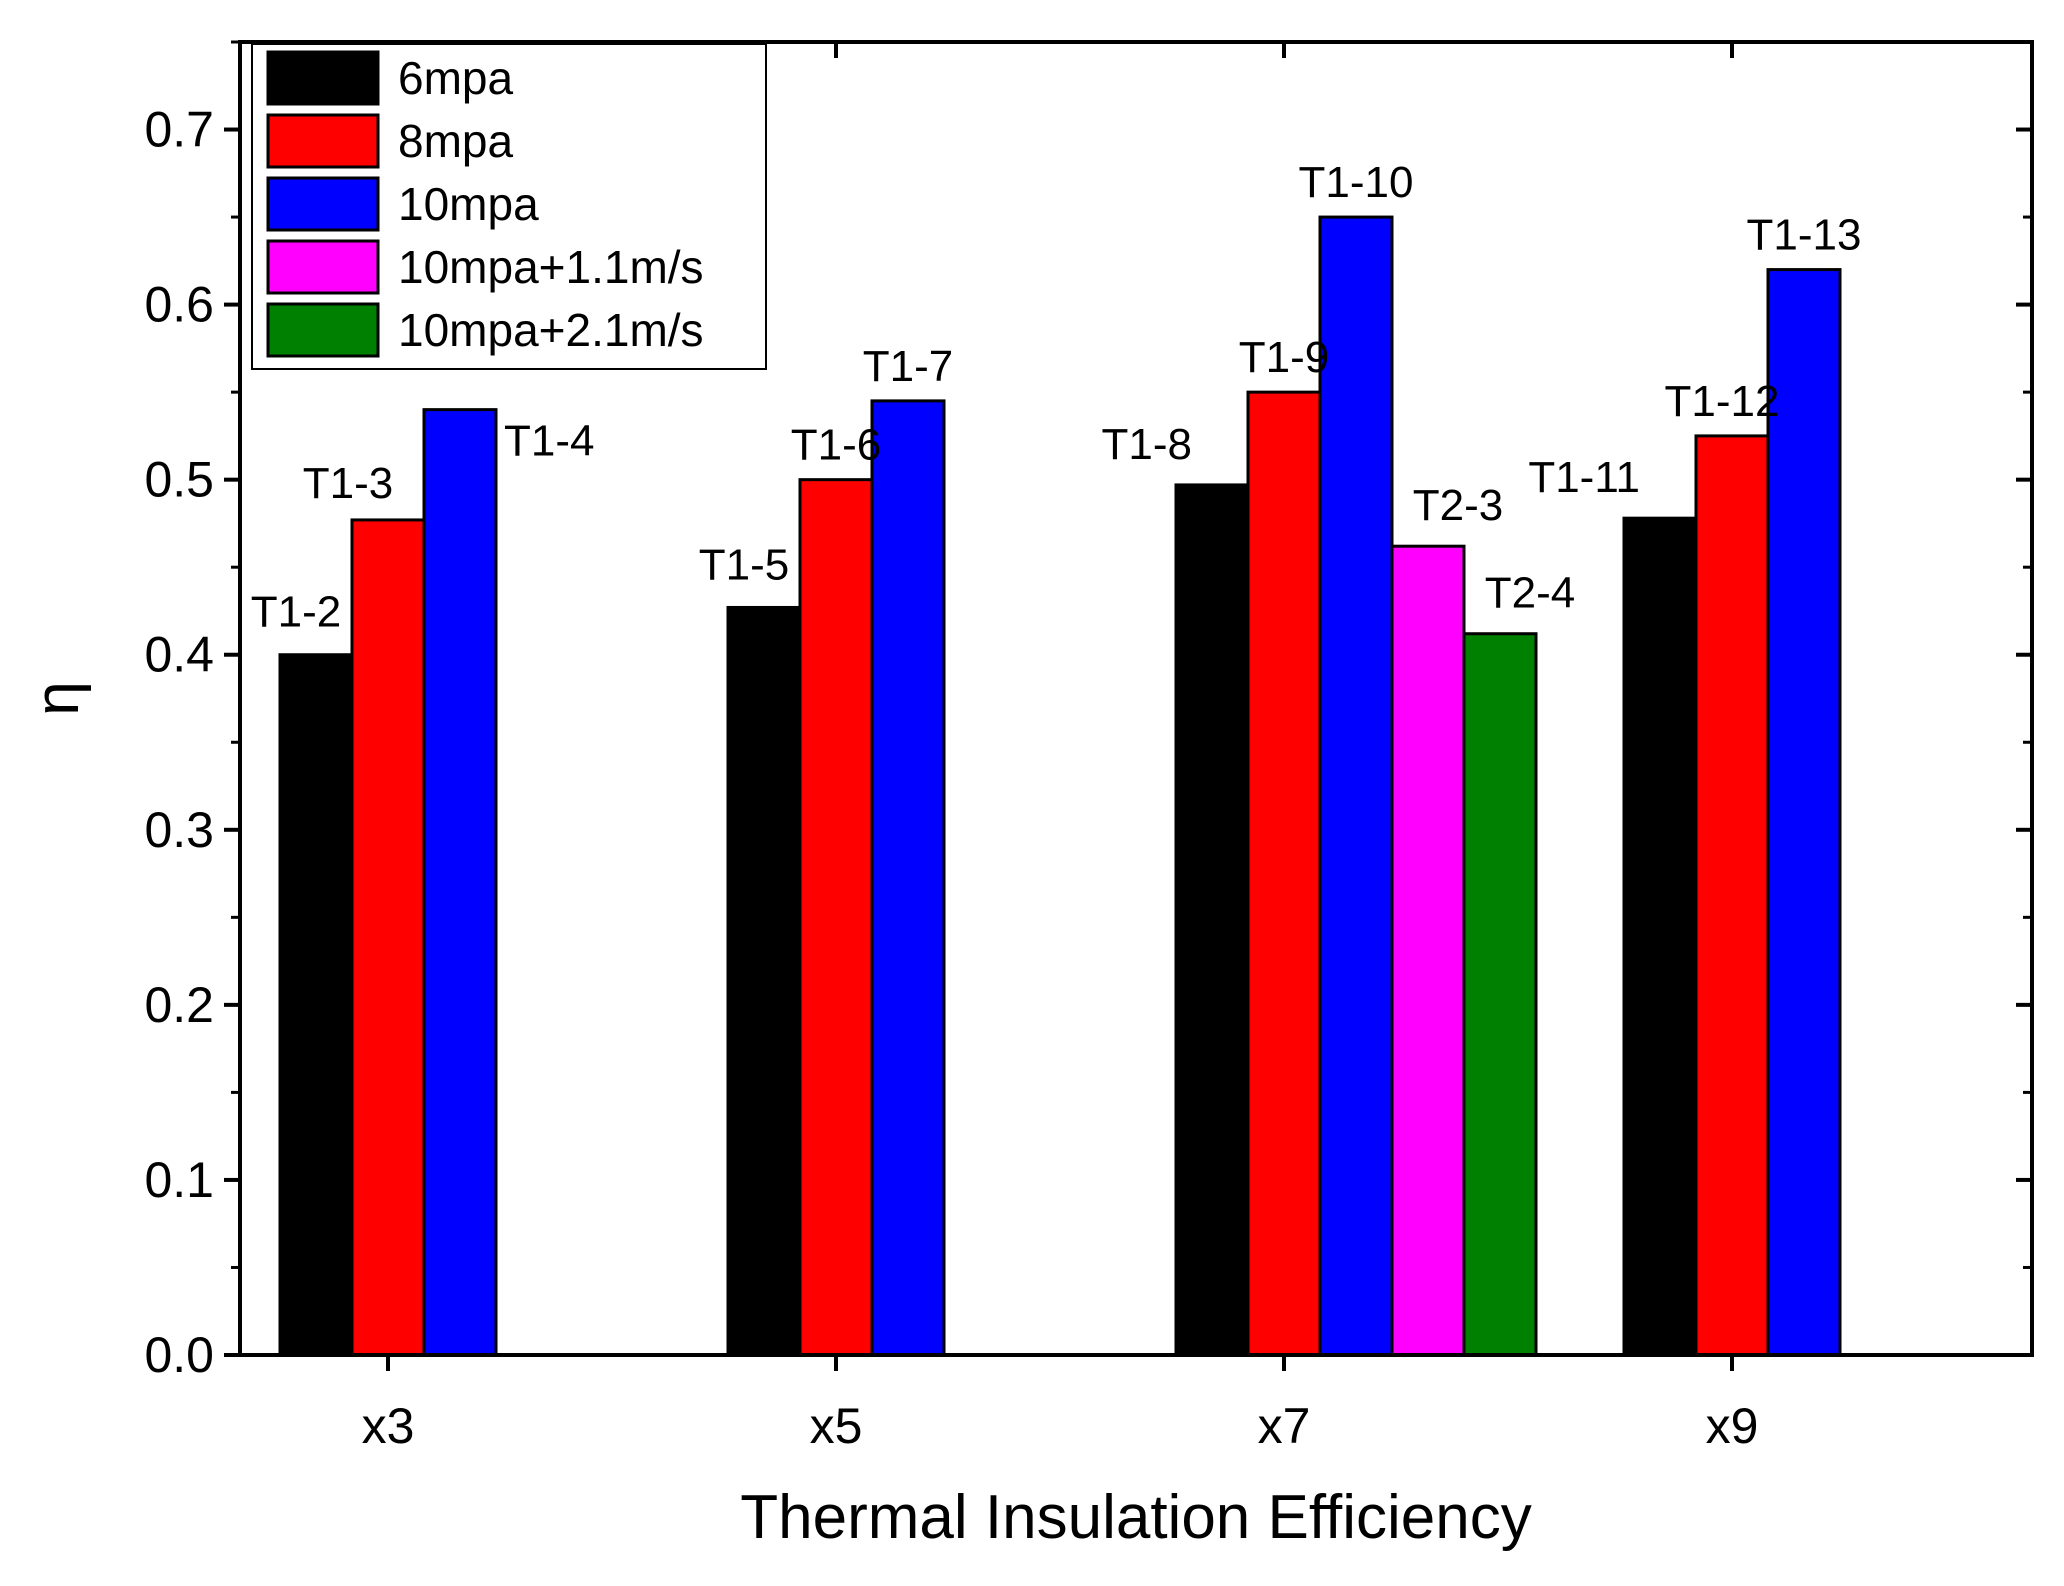 The image size is (2064, 1586). I want to click on x-tick-labels: x3 x5 x7 x9, so click(1060, 1426).